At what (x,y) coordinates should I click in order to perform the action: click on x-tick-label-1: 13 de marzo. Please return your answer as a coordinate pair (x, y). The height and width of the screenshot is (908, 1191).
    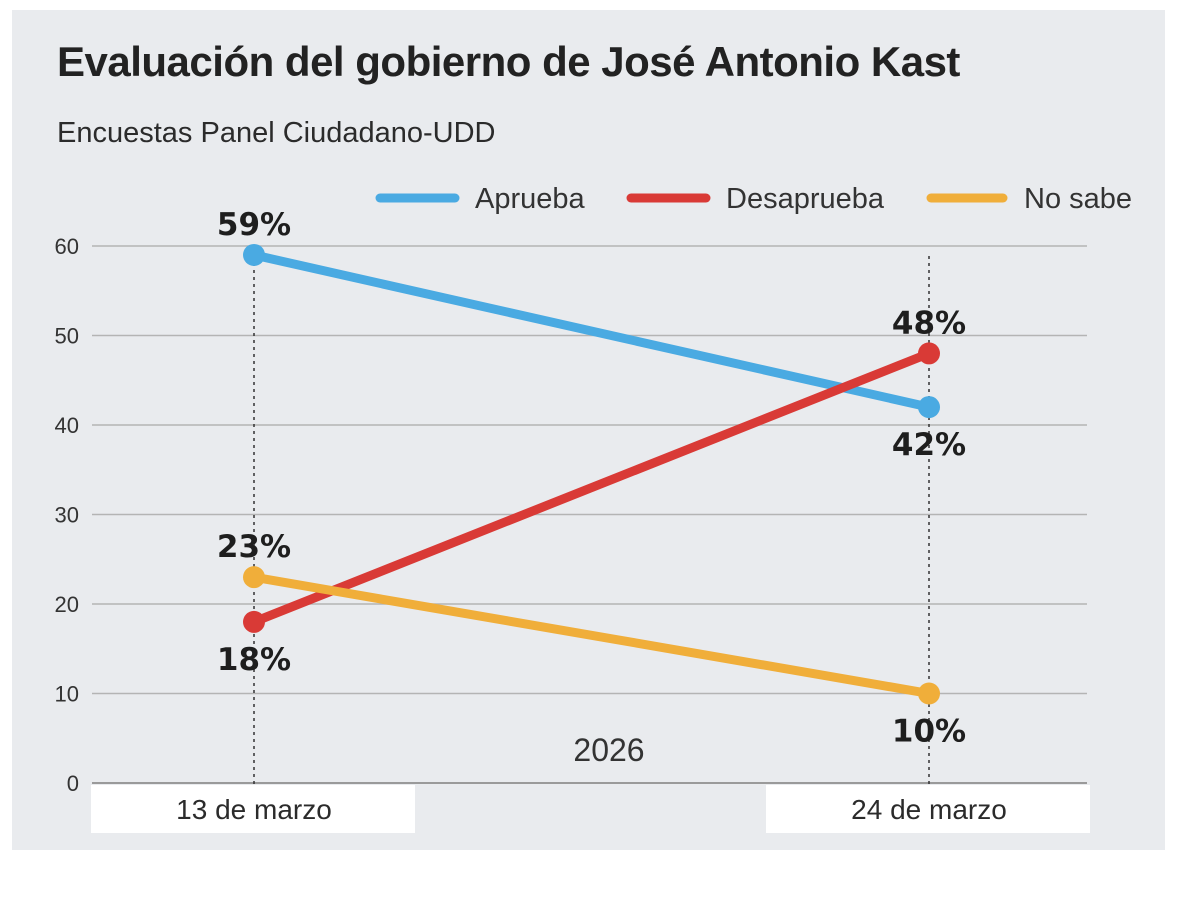
    Looking at the image, I should click on (254, 809).